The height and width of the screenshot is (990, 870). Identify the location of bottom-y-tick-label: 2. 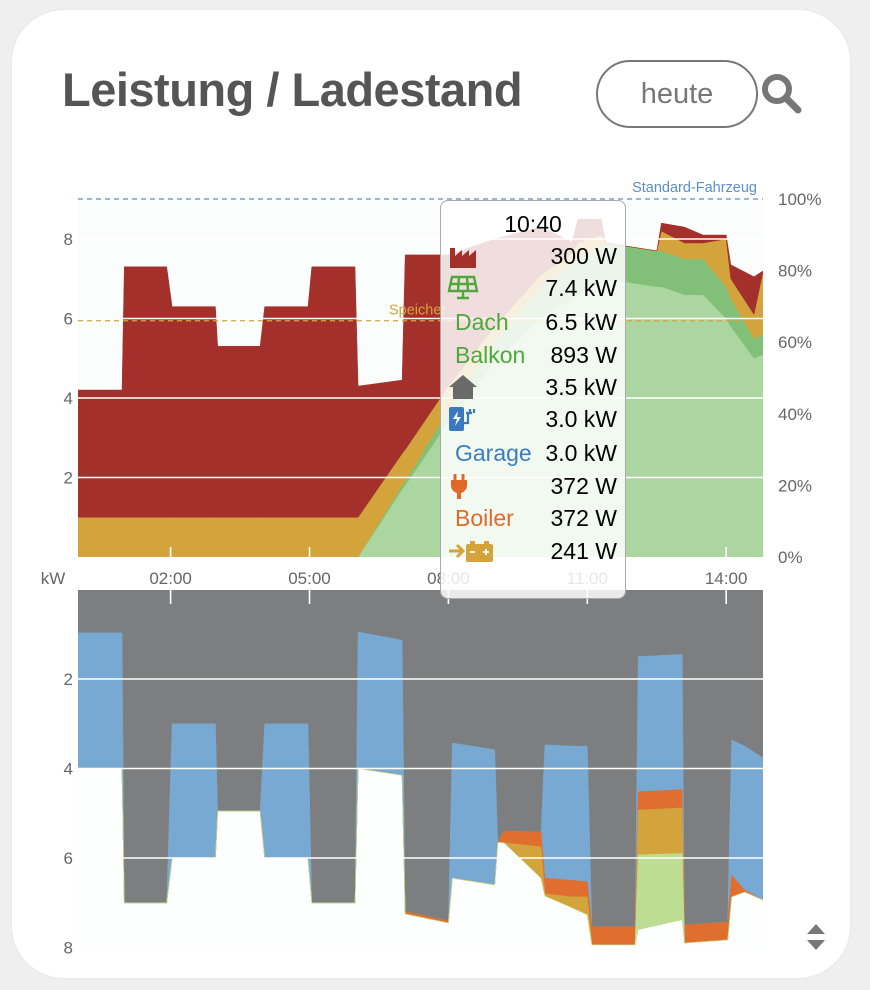
(68, 679).